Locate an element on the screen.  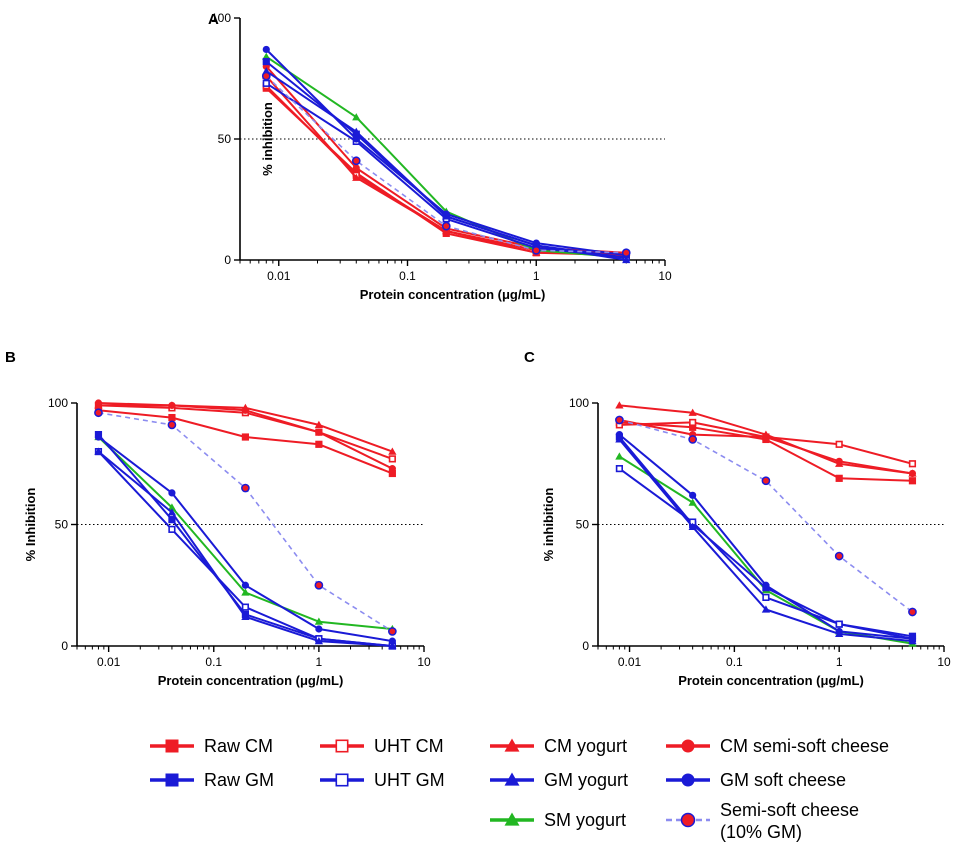
legend-item-semi-soft-cheese-10-gm: Semi-soft cheese (10% GM) is located at coordinates (762, 821).